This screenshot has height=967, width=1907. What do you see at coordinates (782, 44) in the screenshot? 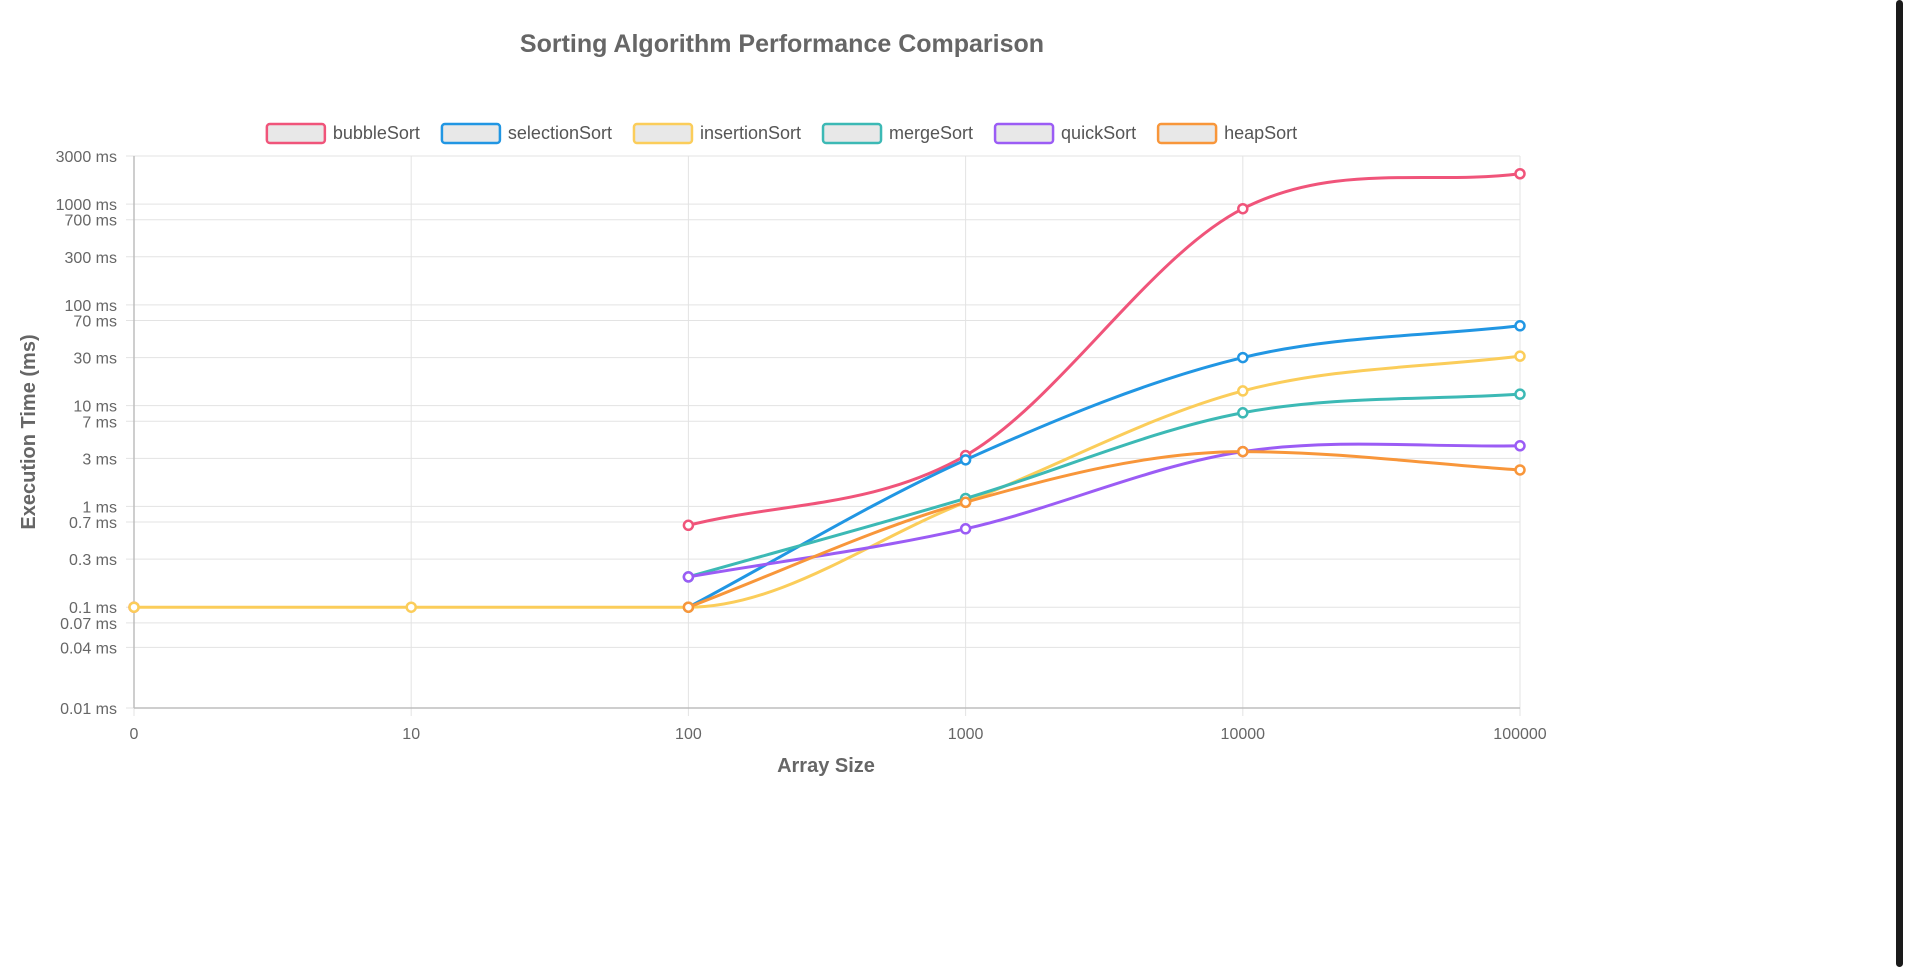
I see `chart-title: Sorting Algorithm Performance Comparison` at bounding box center [782, 44].